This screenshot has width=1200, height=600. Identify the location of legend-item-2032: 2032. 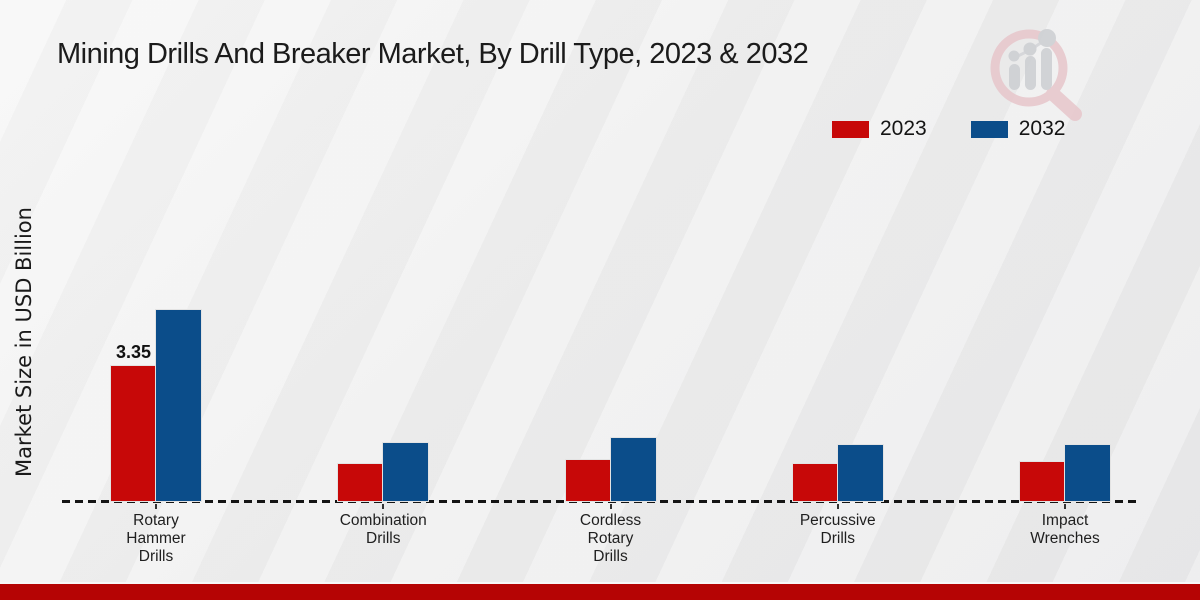
(1018, 129).